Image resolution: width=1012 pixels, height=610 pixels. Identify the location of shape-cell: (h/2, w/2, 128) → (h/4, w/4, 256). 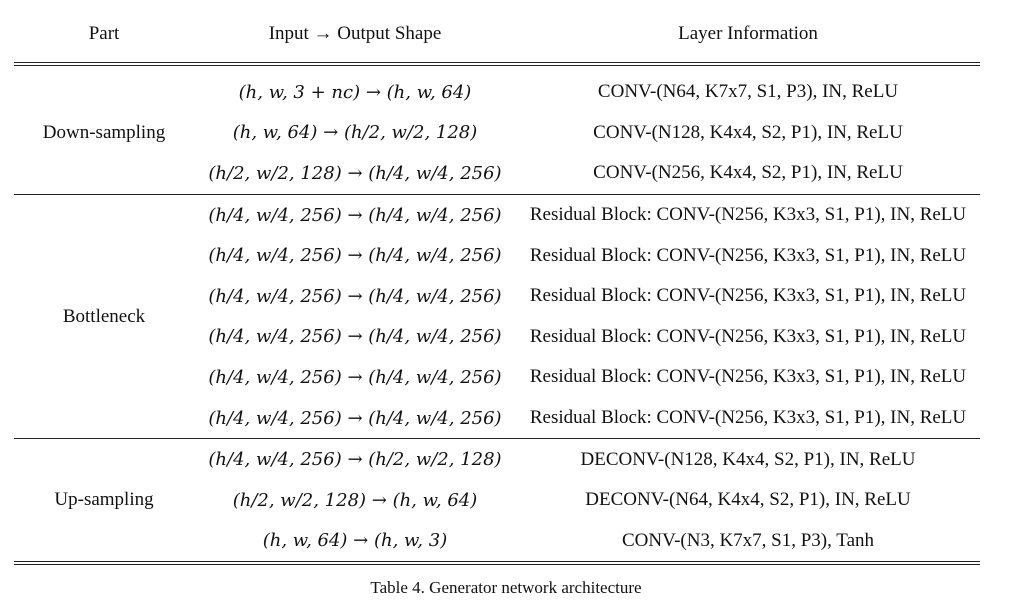
(355, 173).